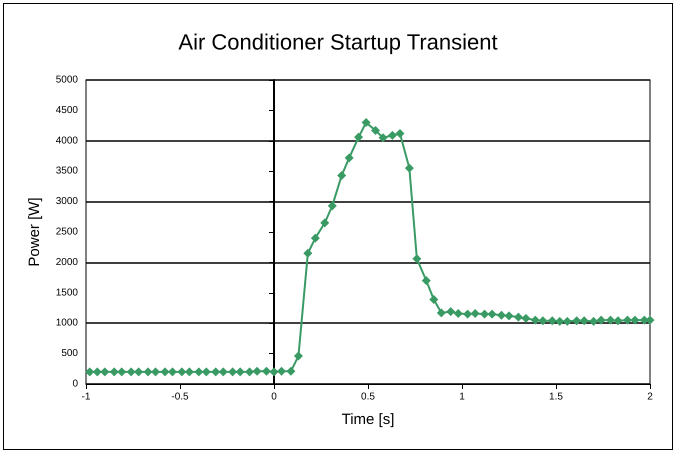 This screenshot has width=678, height=455. What do you see at coordinates (67, 171) in the screenshot?
I see `y-tick-label: 3500` at bounding box center [67, 171].